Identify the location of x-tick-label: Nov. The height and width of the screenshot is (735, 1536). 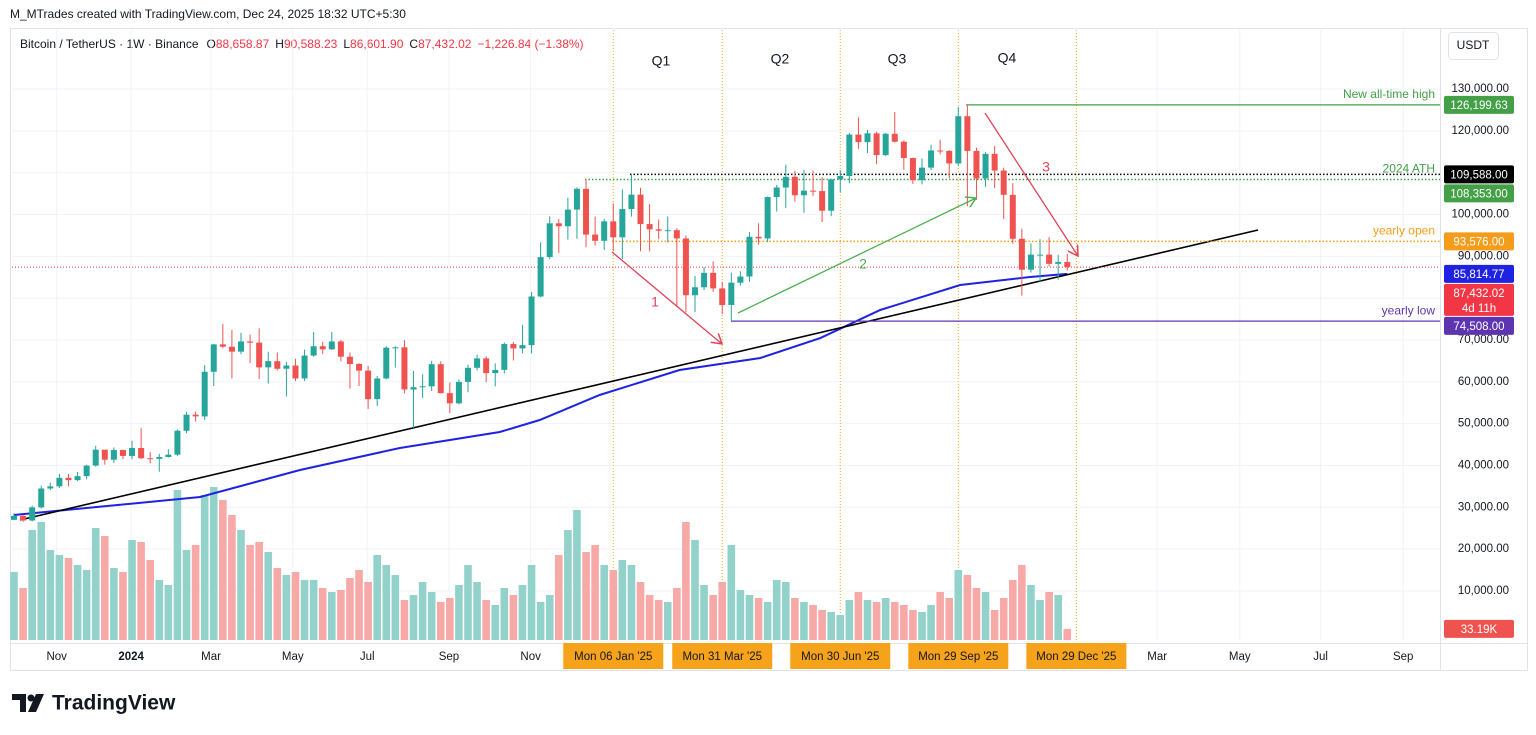
(530, 657).